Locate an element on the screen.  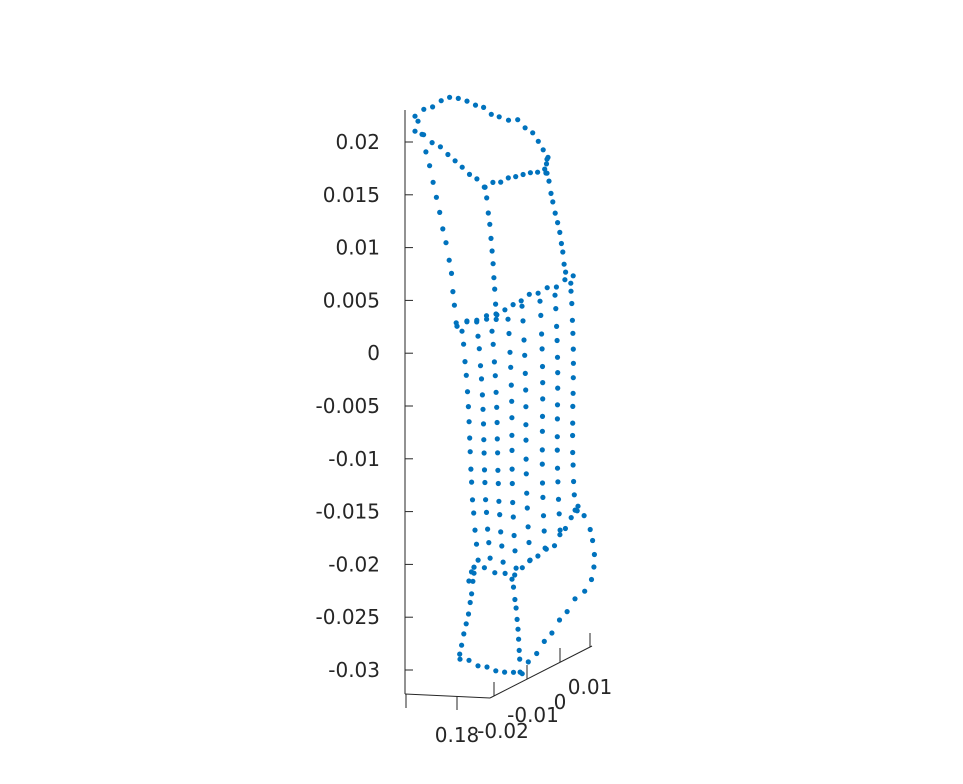
z-tick-label: 0 is located at coordinates (373, 353).